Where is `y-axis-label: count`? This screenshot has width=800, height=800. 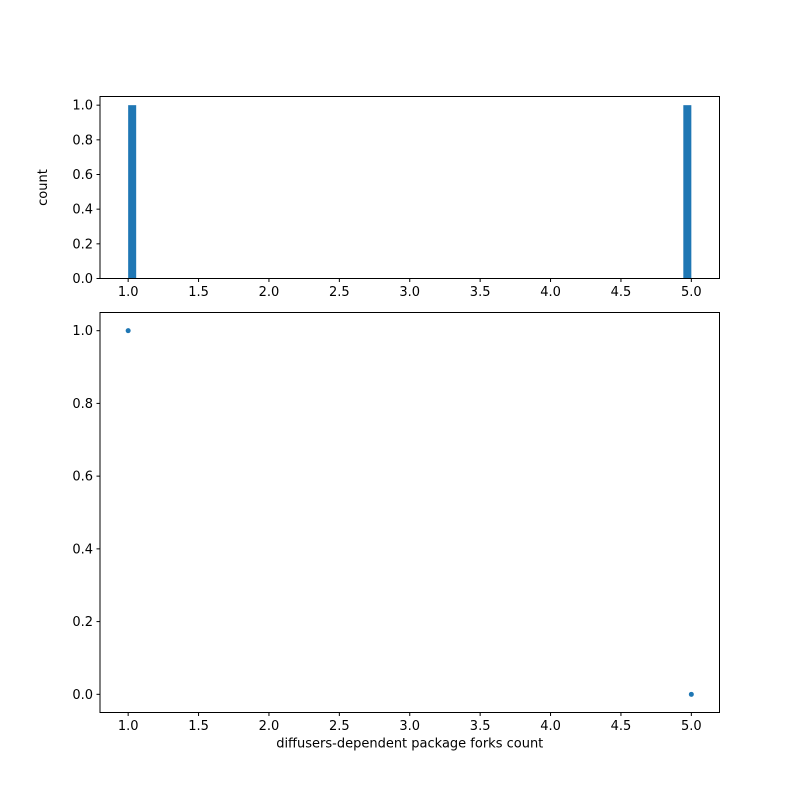 y-axis-label: count is located at coordinates (43, 187).